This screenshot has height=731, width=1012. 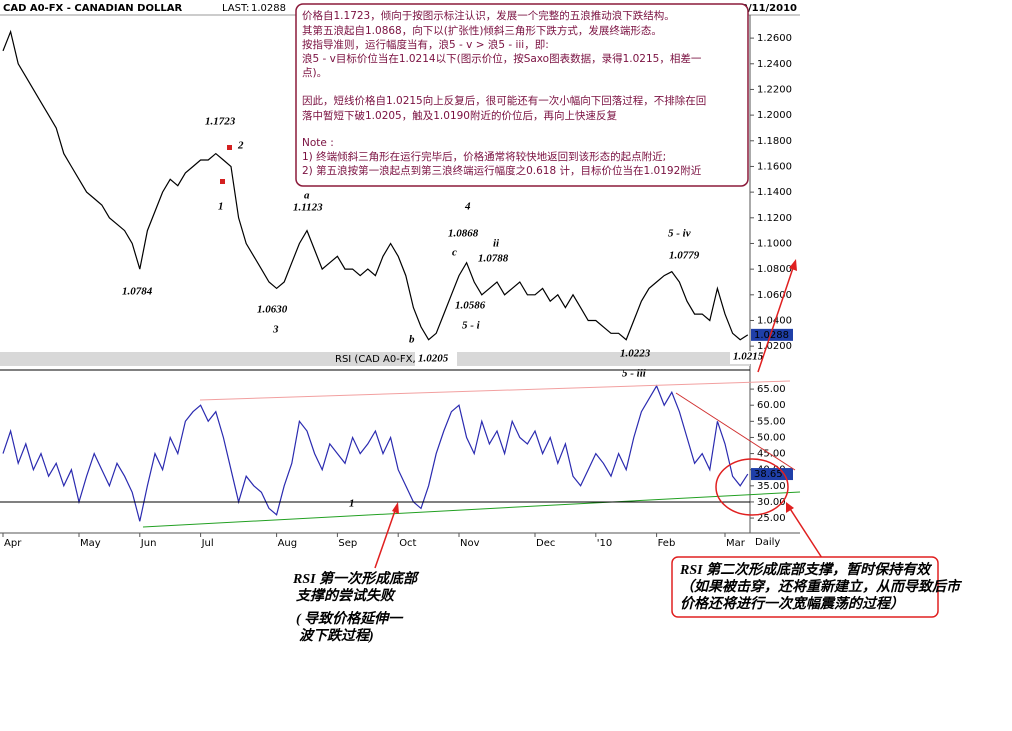 I want to click on callout-text: 波下跌过程), so click(x=336, y=635).